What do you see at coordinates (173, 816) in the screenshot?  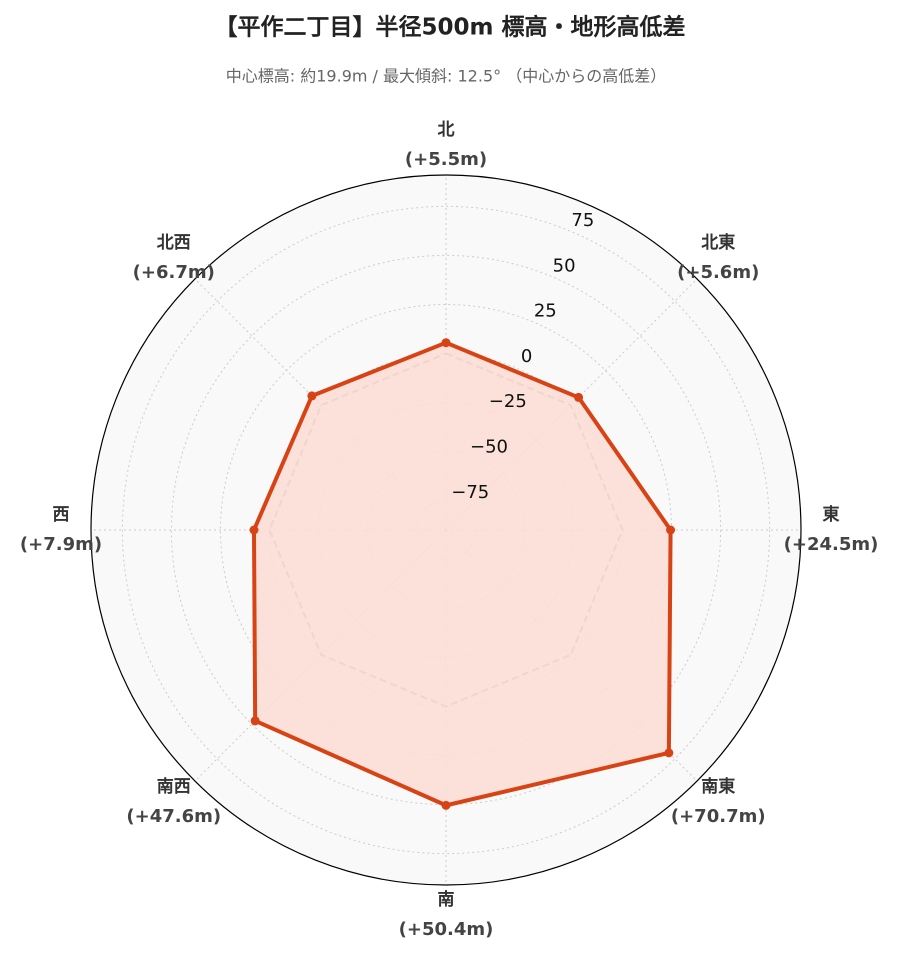 I see `value-label: (+47.6m)` at bounding box center [173, 816].